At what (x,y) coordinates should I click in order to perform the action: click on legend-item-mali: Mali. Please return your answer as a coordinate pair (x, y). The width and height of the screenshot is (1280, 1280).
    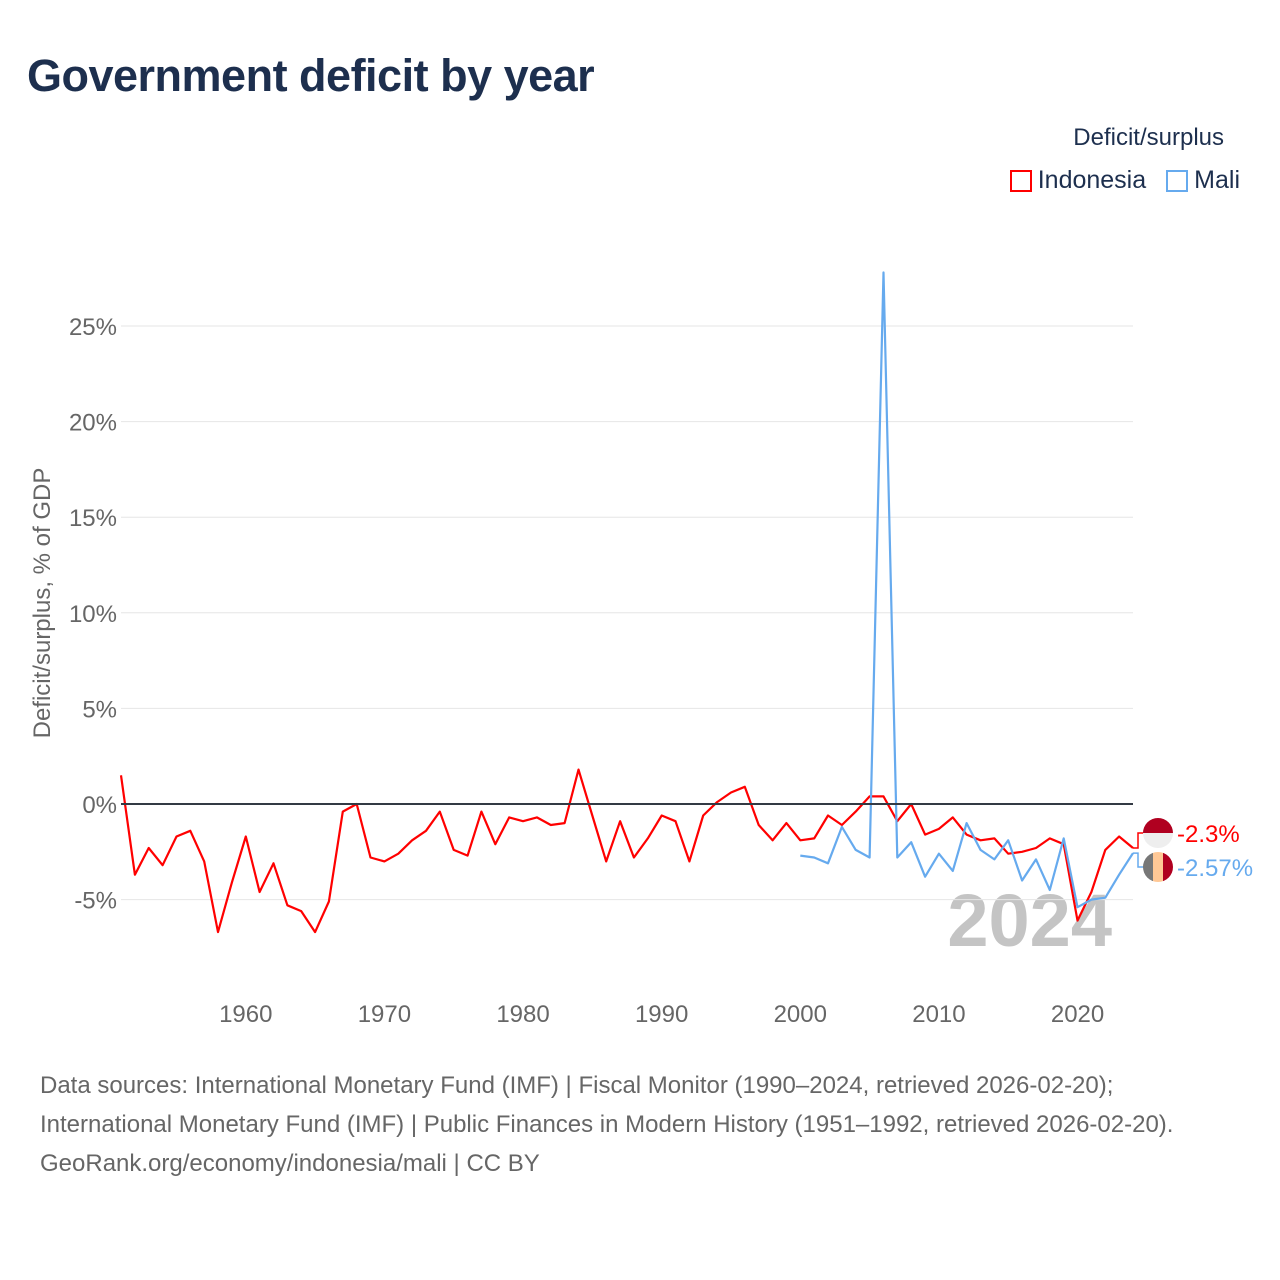
    Looking at the image, I should click on (1203, 180).